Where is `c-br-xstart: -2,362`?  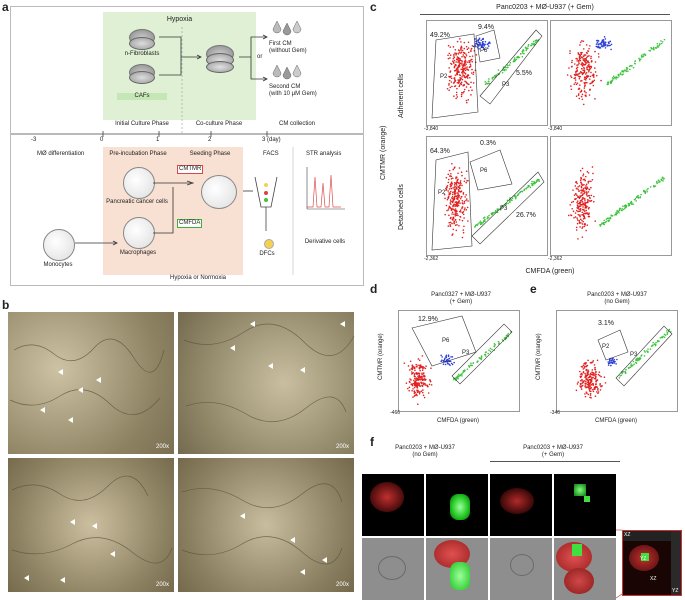 c-br-xstart: -2,362 is located at coordinates (555, 259).